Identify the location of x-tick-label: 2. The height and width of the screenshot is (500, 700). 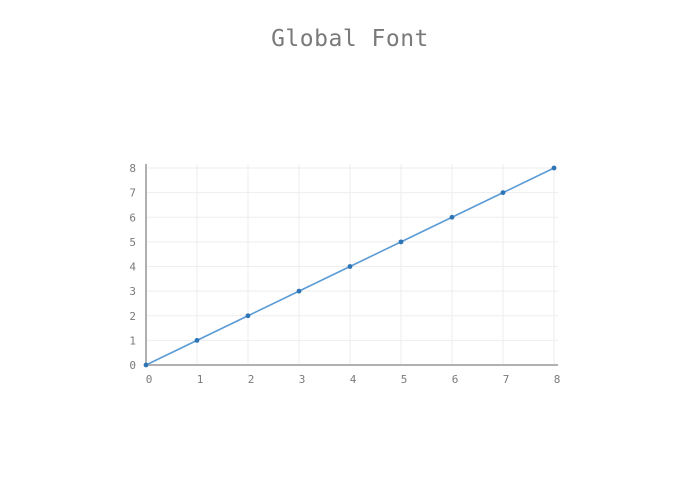
(251, 379).